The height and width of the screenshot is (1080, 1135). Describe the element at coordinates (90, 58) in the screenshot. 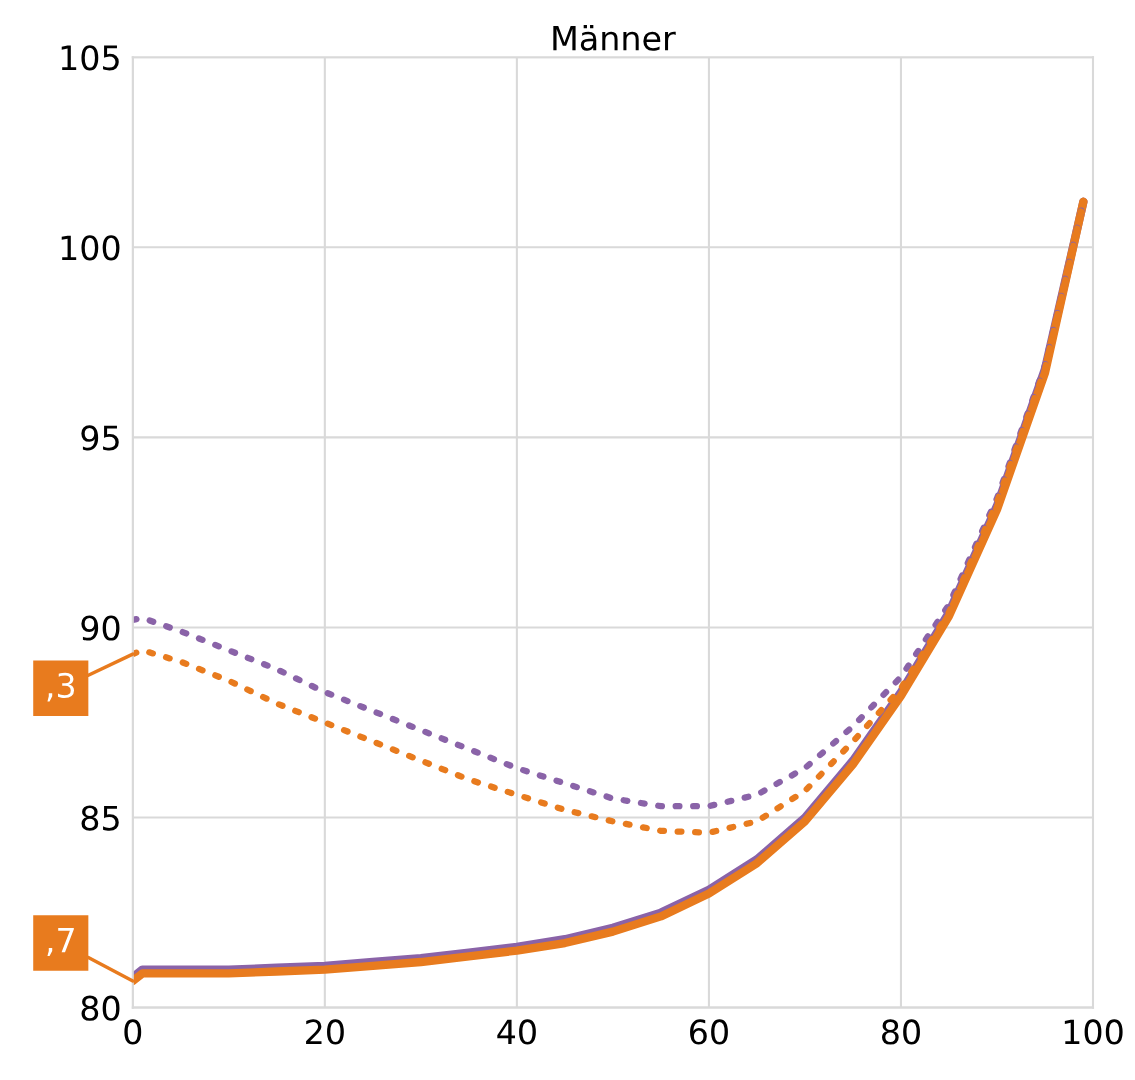

I see `y-tick-label: 105` at that location.